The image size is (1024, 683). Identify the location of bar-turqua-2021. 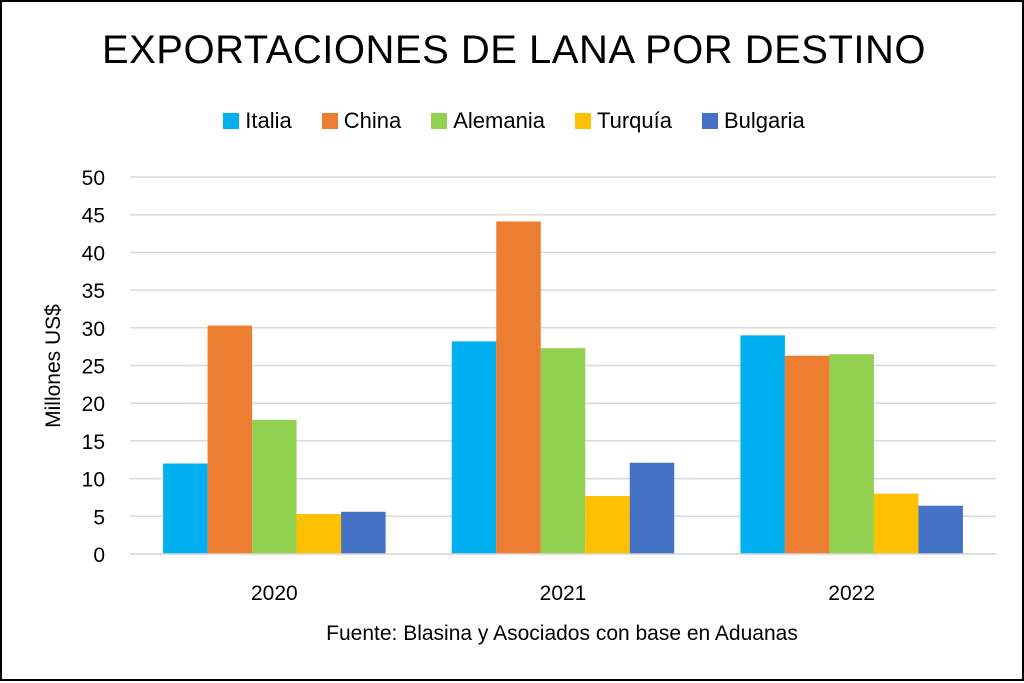
(607, 524).